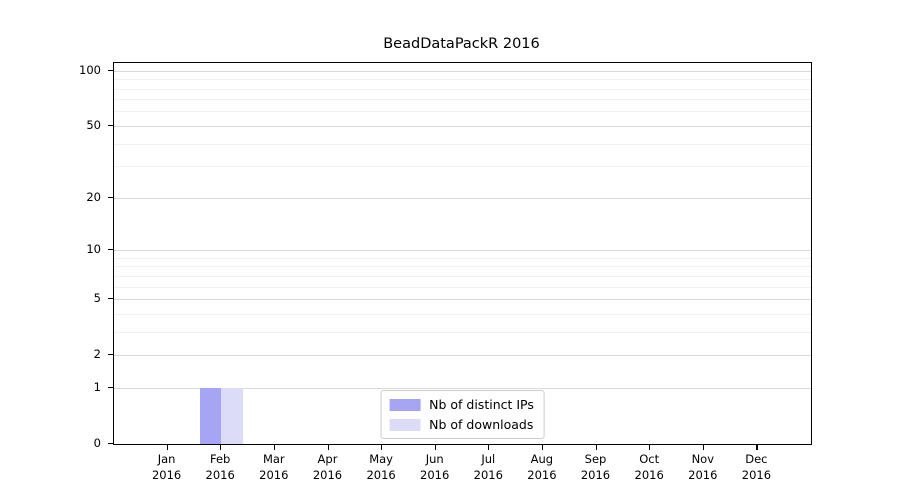 The height and width of the screenshot is (500, 900). Describe the element at coordinates (97, 354) in the screenshot. I see `y-axis-tick-label: 2` at that location.